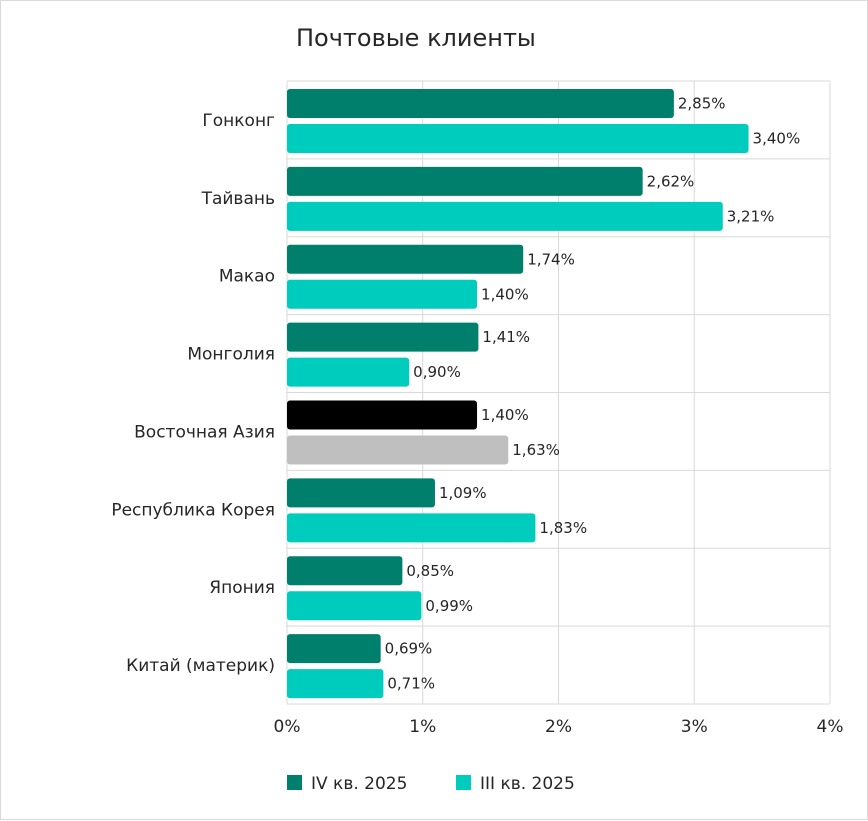 Image resolution: width=868 pixels, height=821 pixels. I want to click on data-label: 1,83%, so click(563, 528).